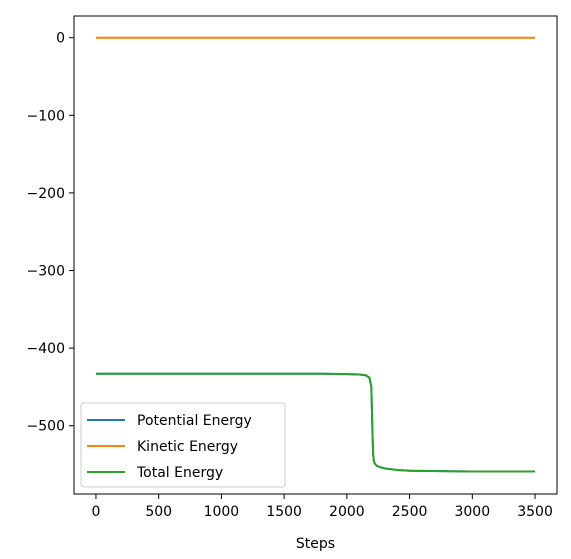 The image size is (571, 559). What do you see at coordinates (46, 349) in the screenshot?
I see `y-tick-label: −400` at bounding box center [46, 349].